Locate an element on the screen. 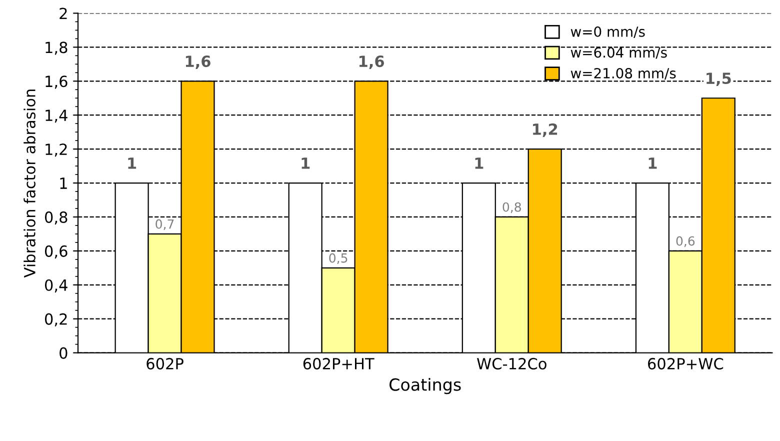  legend-label: w=21.08 mm/s is located at coordinates (623, 74).